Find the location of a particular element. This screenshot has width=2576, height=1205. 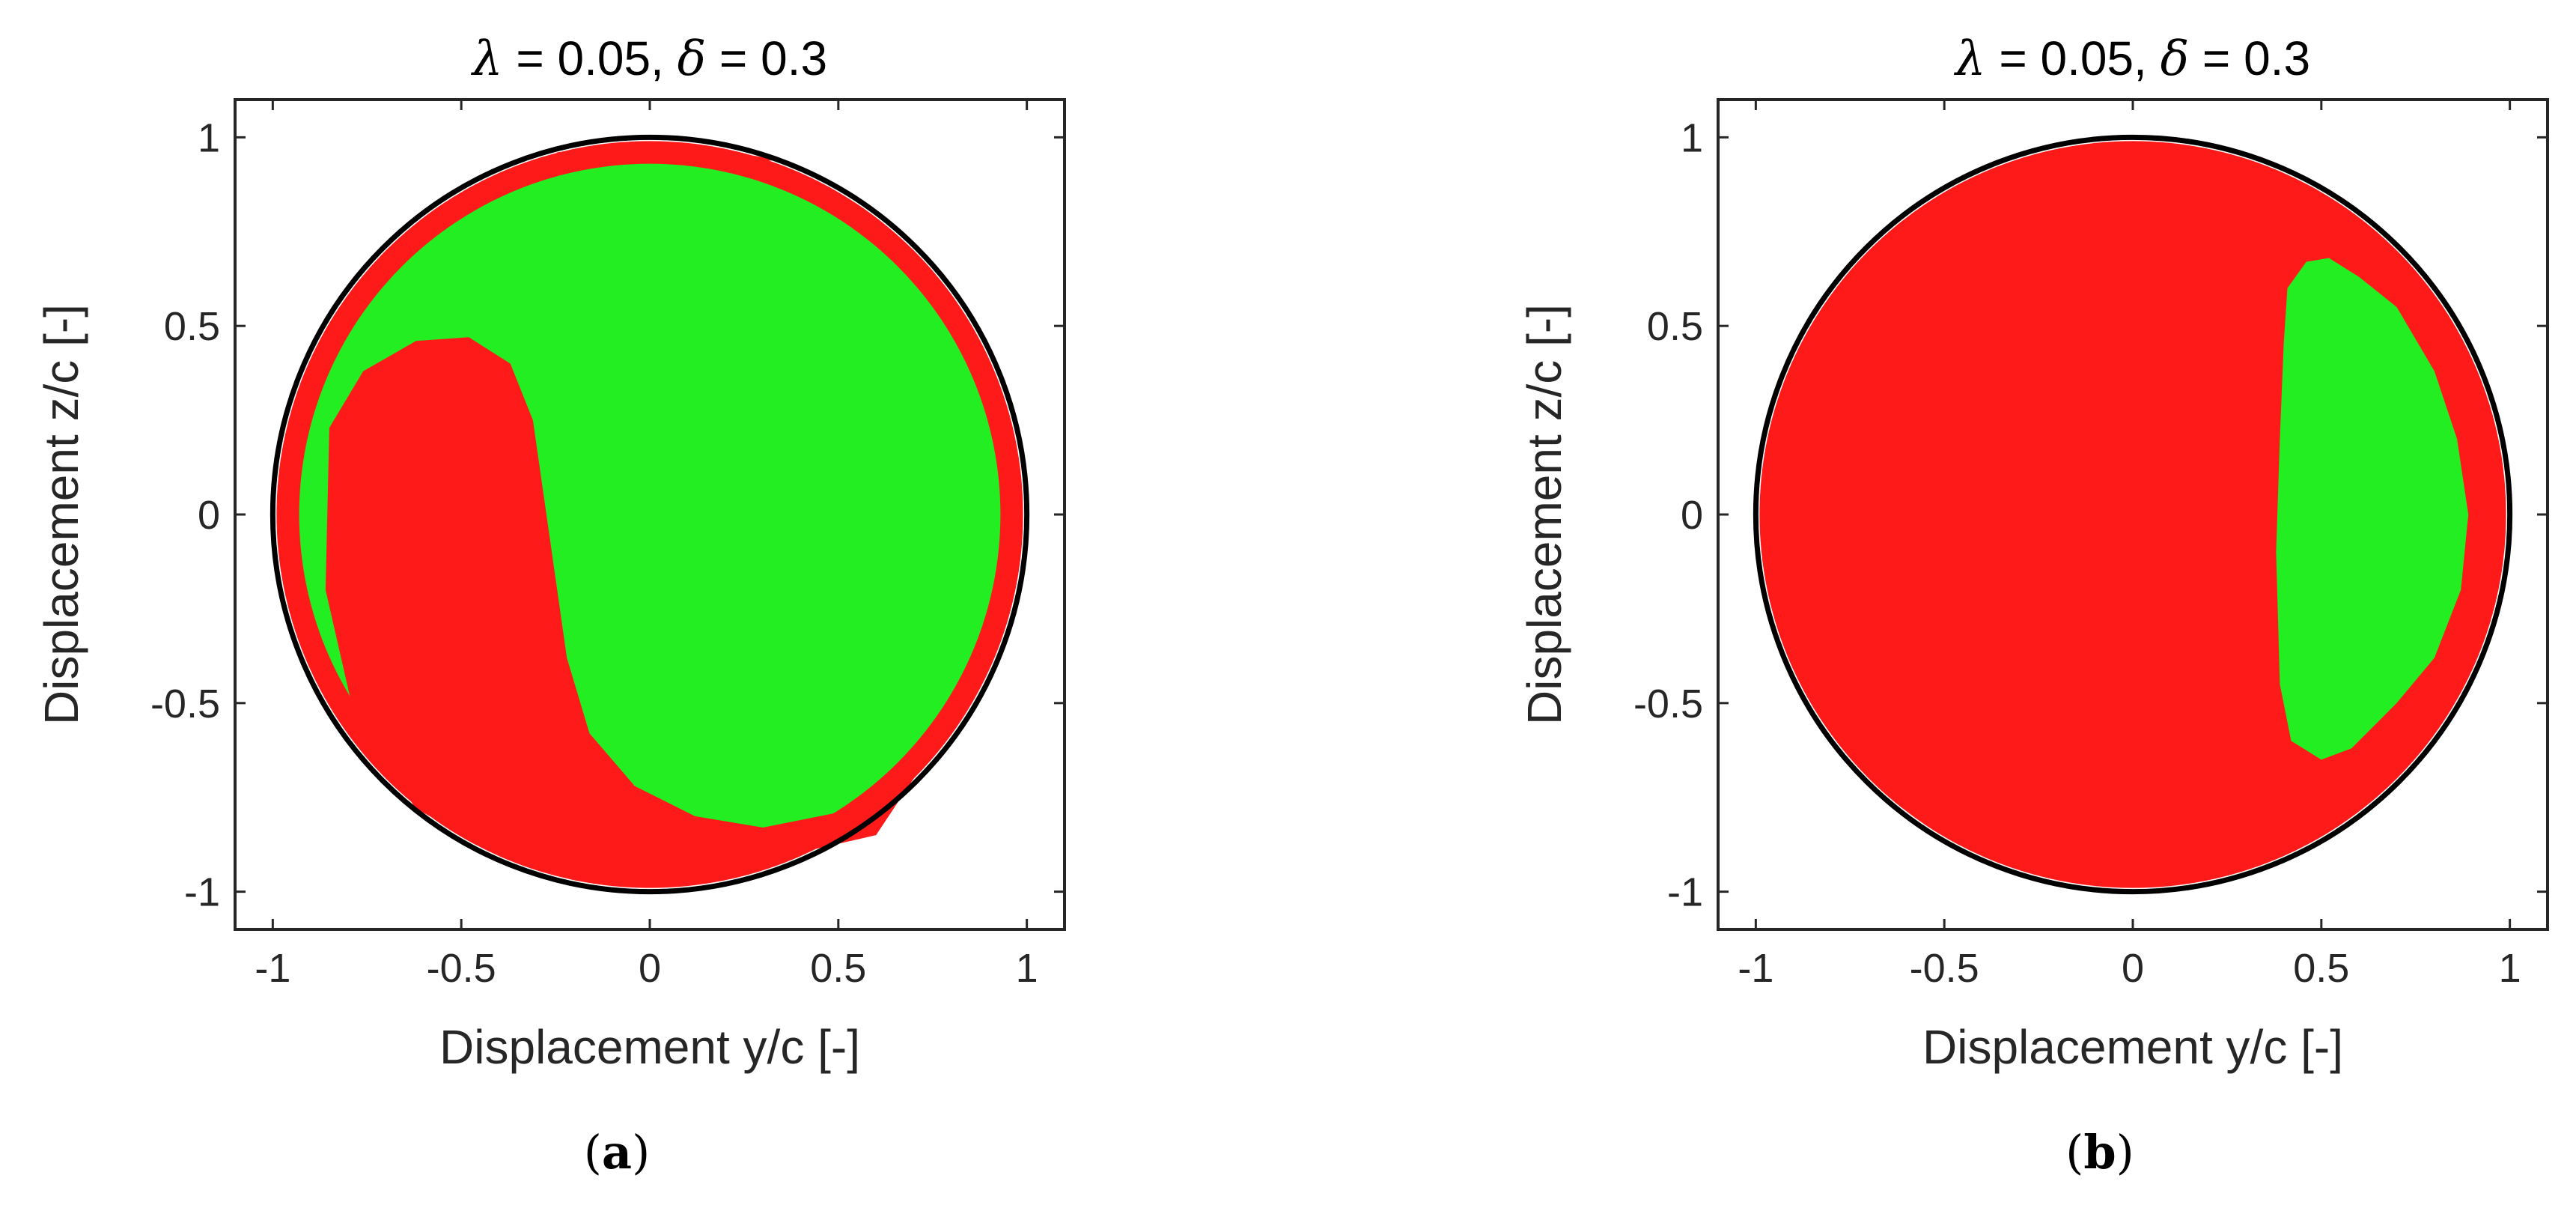

caption-letter: b is located at coordinates (2099, 1152).